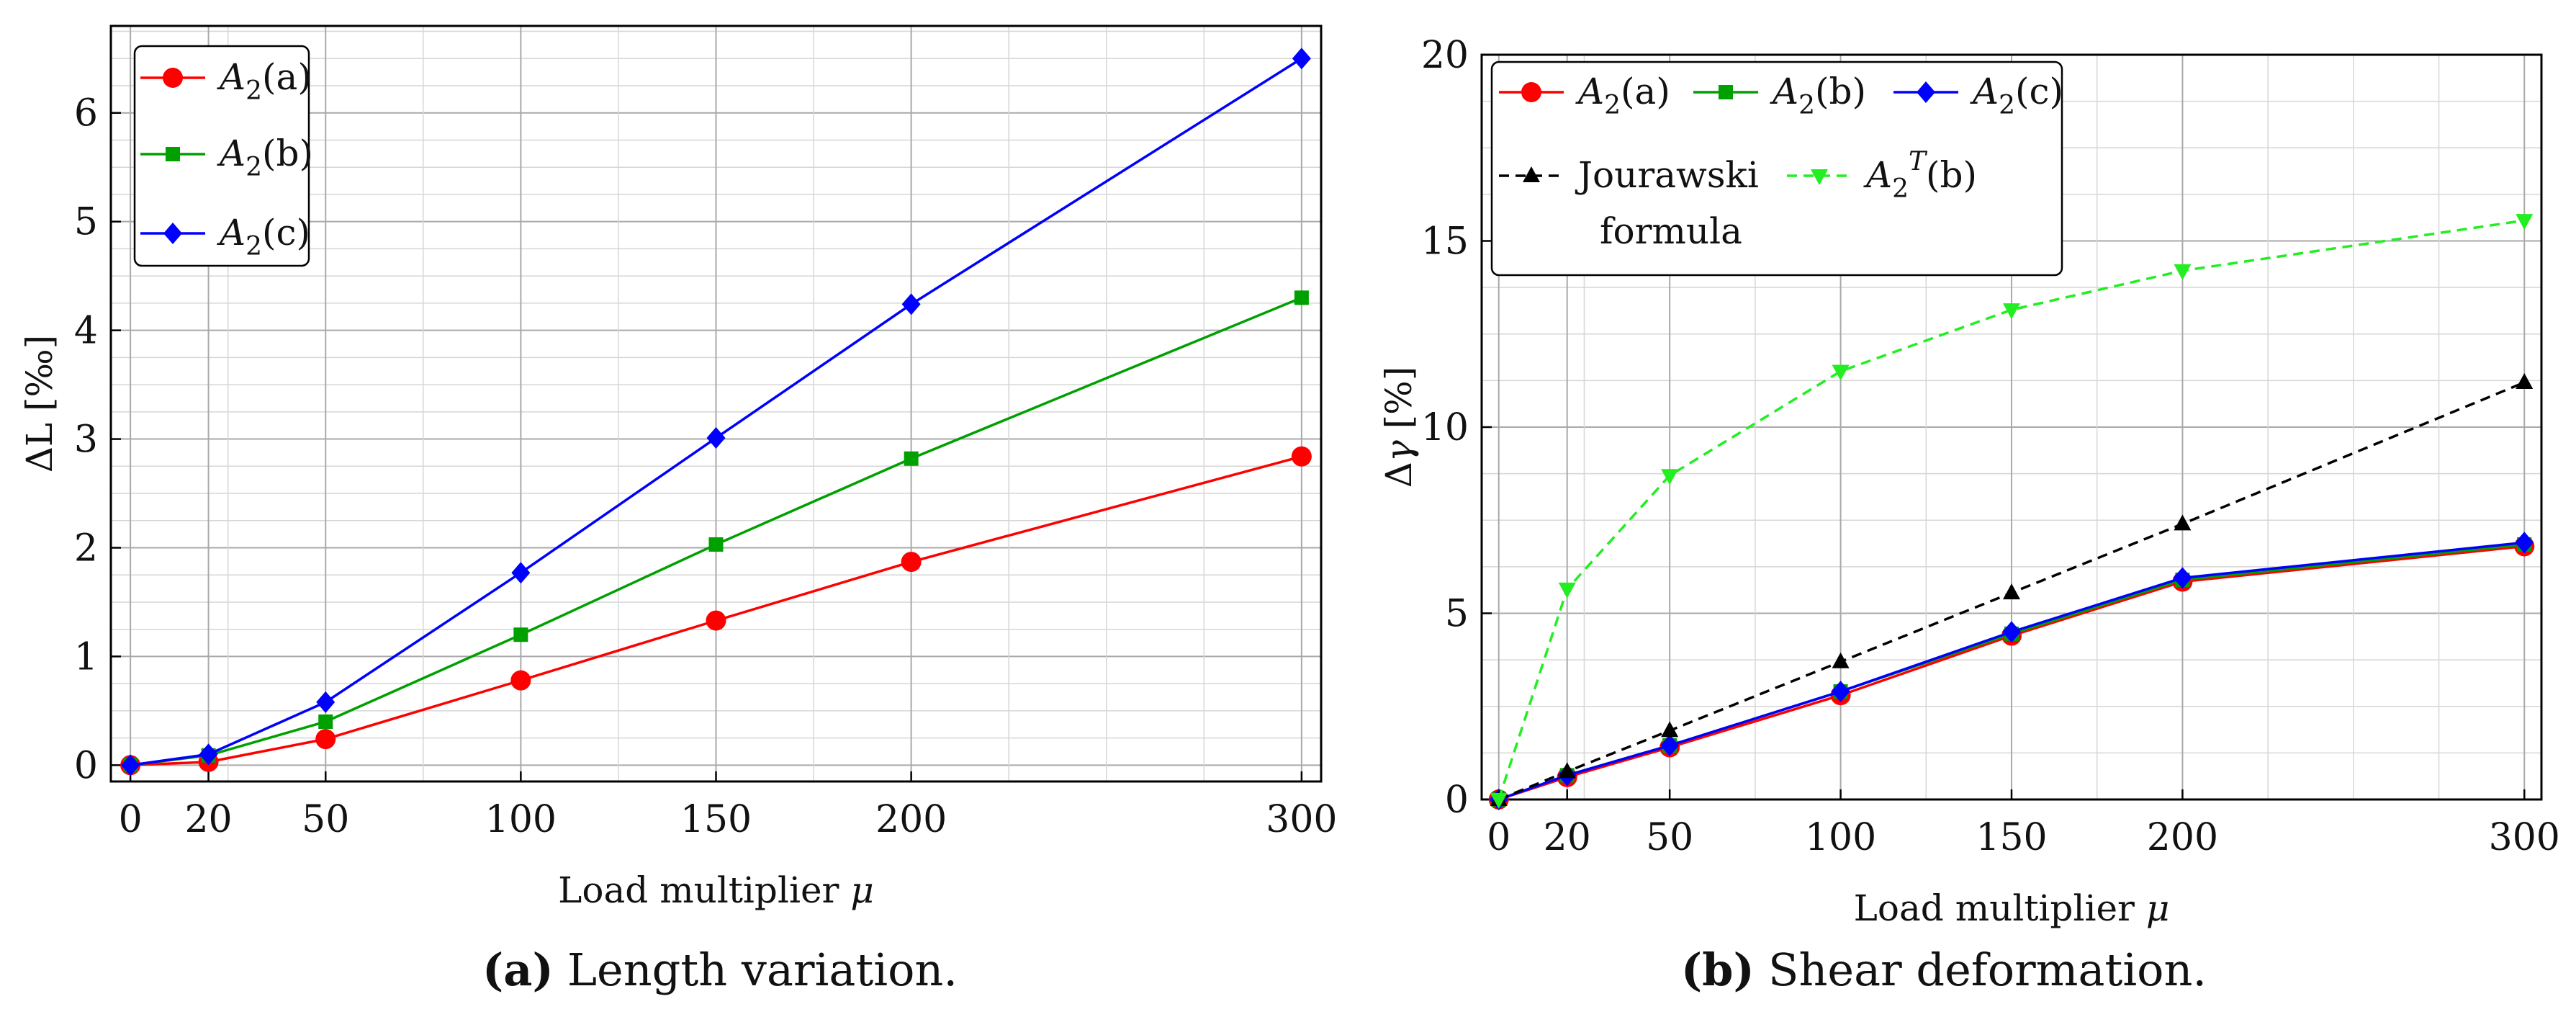  I want to click on data-point-A2T(b)-20, so click(1567, 590).